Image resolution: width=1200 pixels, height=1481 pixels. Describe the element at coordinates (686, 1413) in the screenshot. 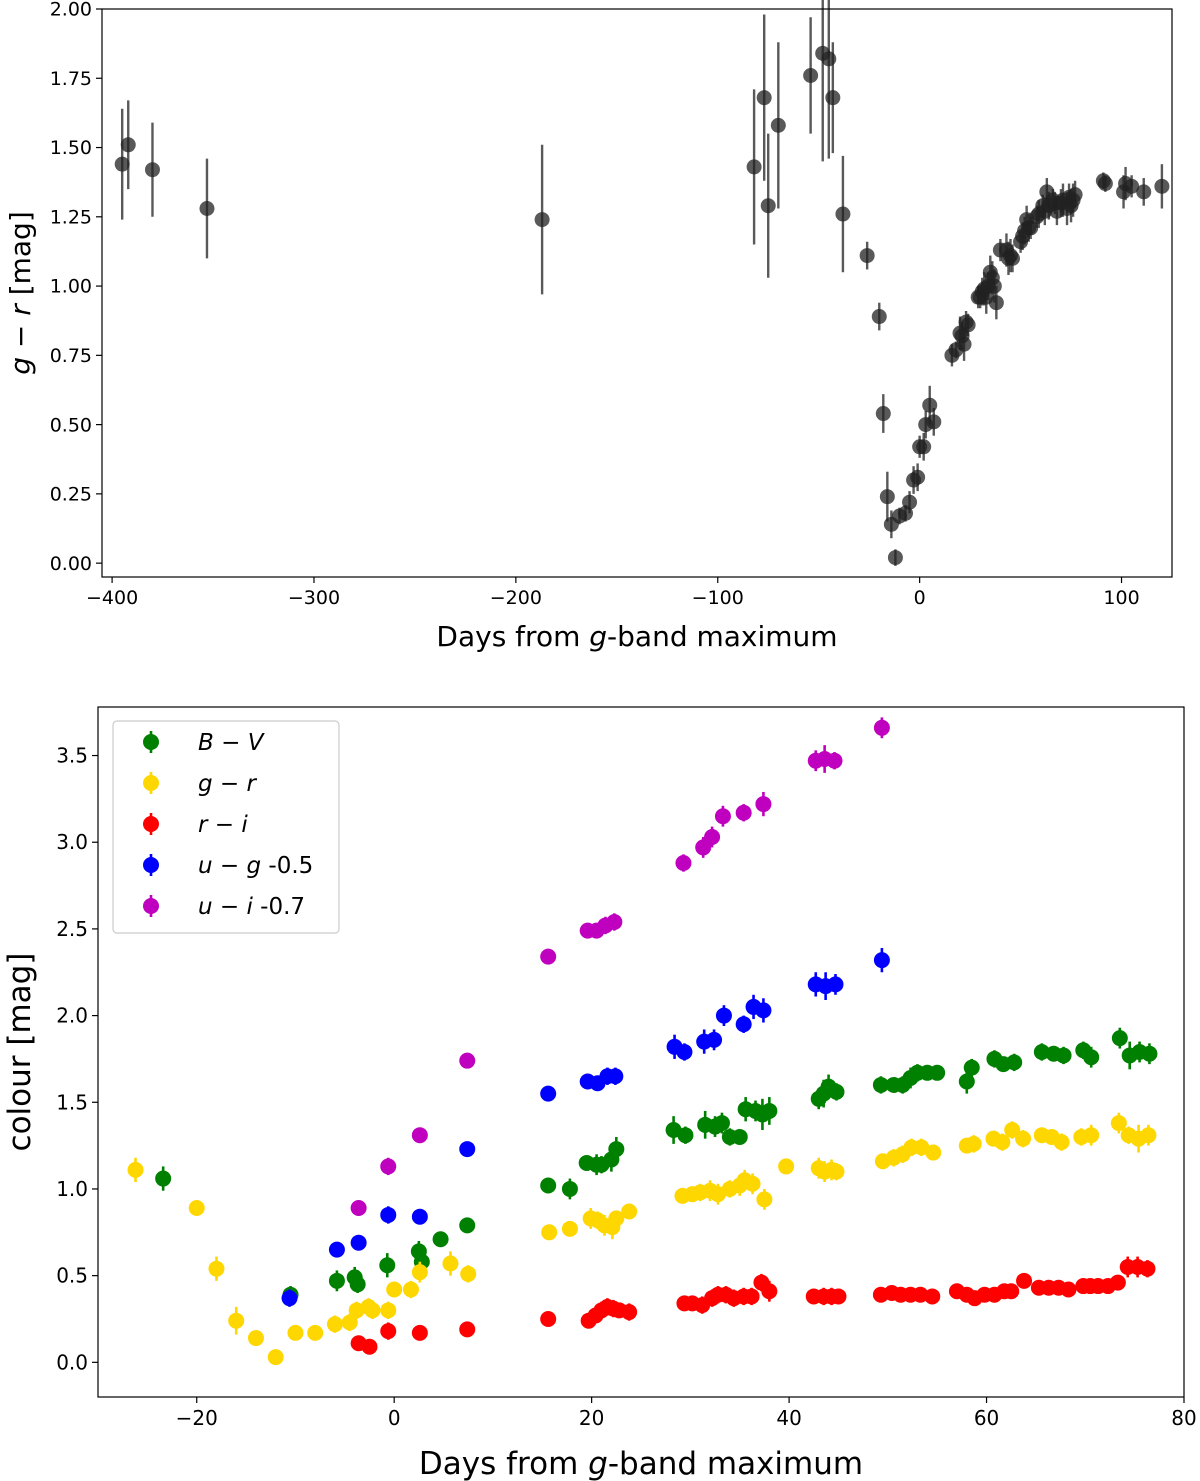

I see `bottom-x-ticks: −20 0 20 40 60 80` at that location.